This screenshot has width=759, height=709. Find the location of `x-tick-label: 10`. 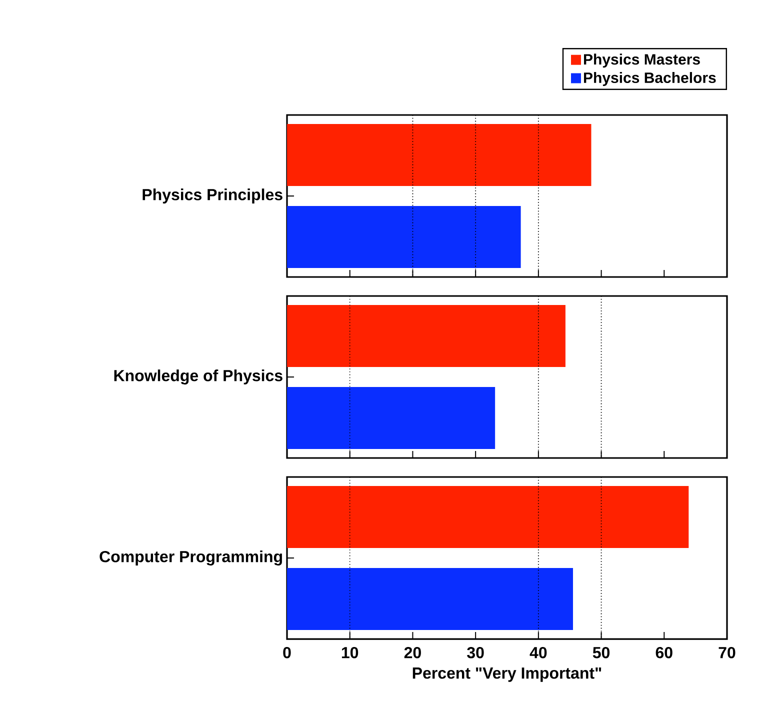

x-tick-label: 10 is located at coordinates (350, 652).